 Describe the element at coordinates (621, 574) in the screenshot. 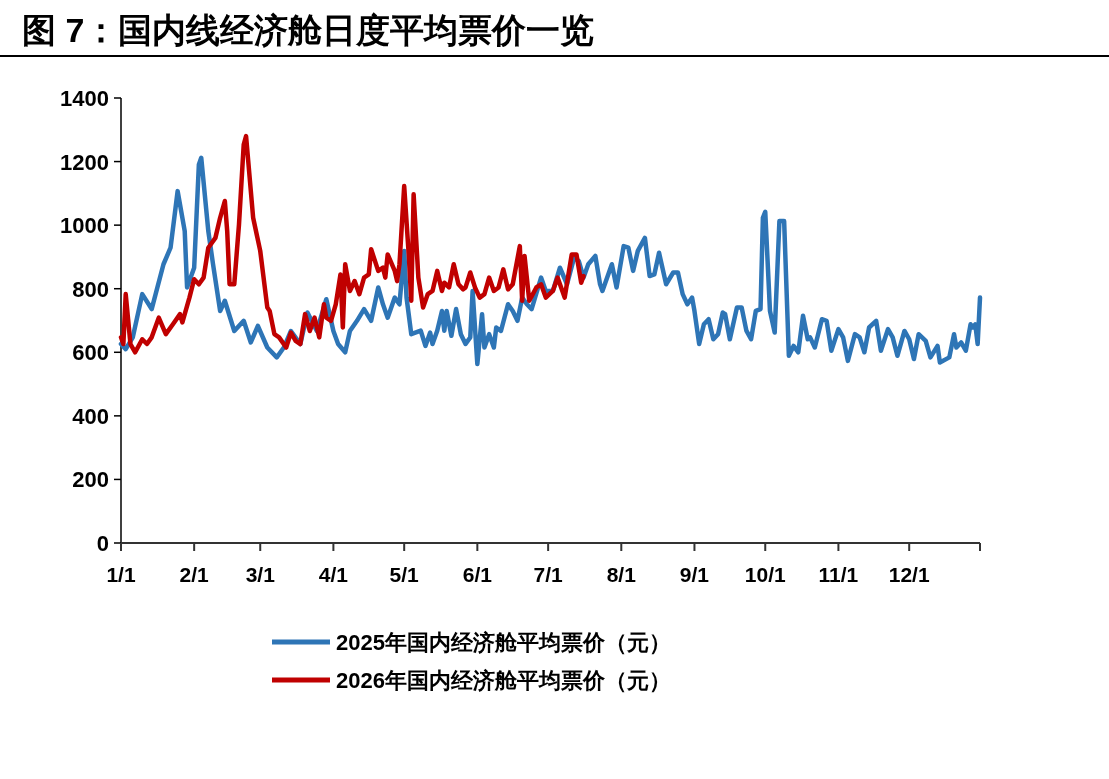

I see `x-tick-label: 8/1` at that location.